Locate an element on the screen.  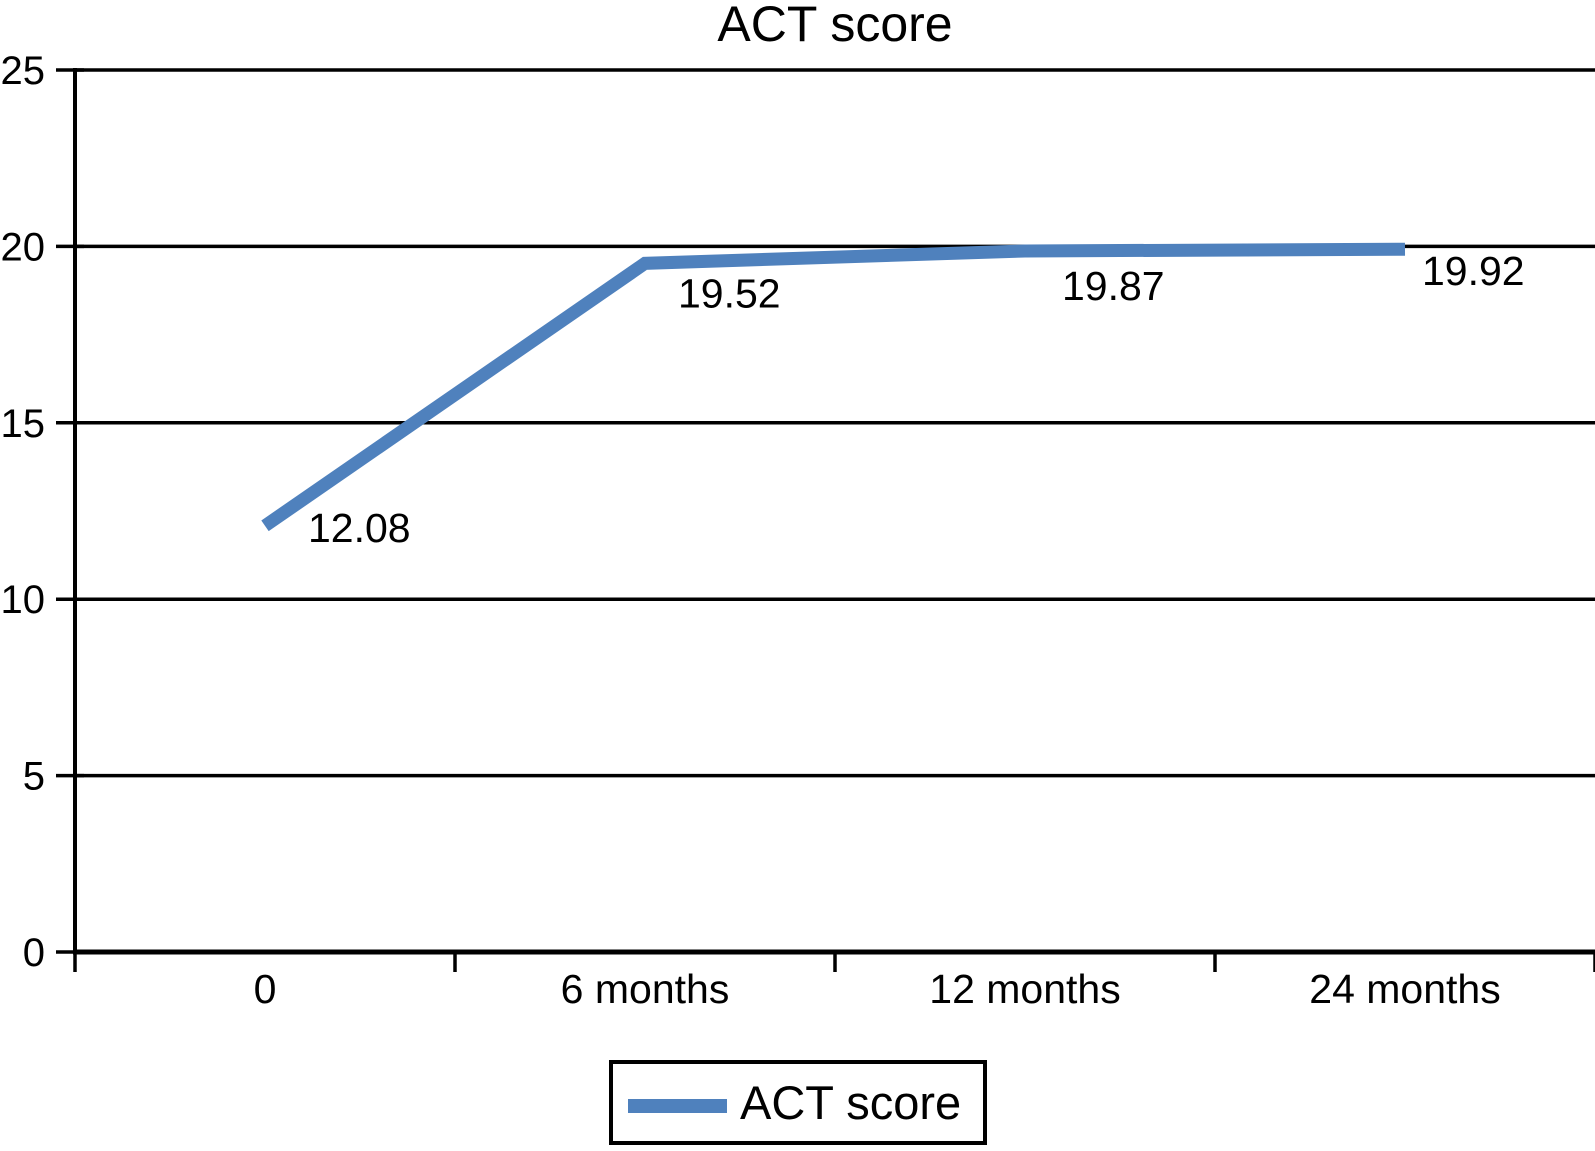
y-tick-label: 25 is located at coordinates (23, 71).